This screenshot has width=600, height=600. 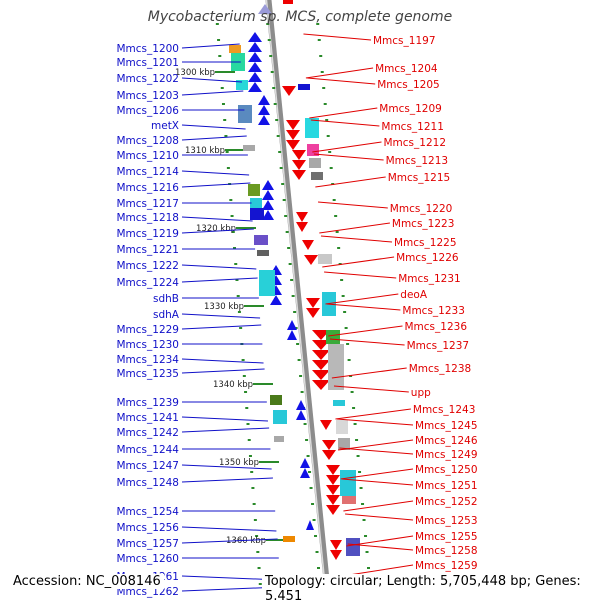 I want to click on left-gene-label: Mmcs_1202, so click(x=147, y=79).